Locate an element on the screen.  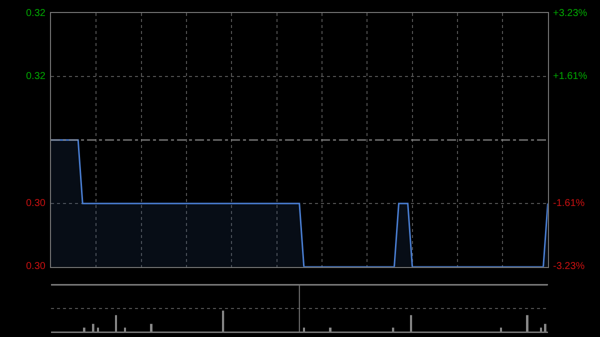
y2-tick-label: +1.61% is located at coordinates (570, 76).